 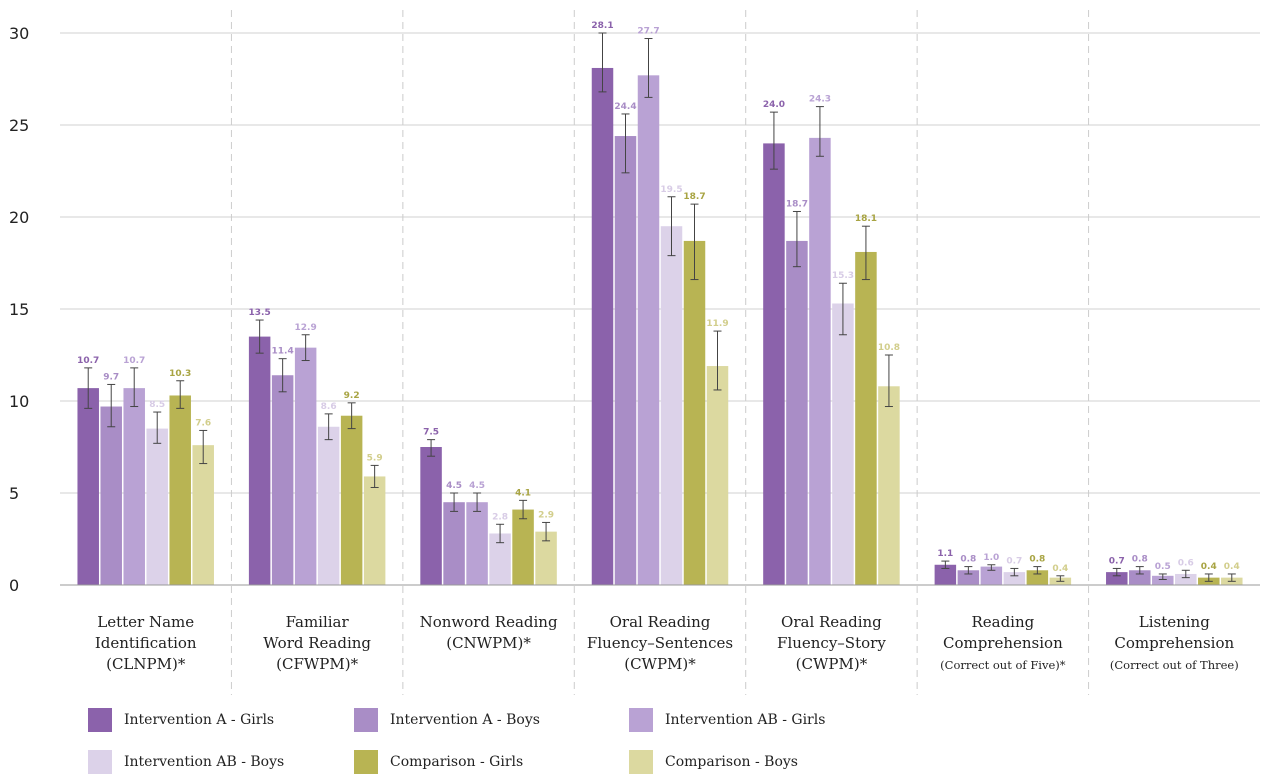 I want to click on legend-item: Intervention A - Boys, so click(x=447, y=720).